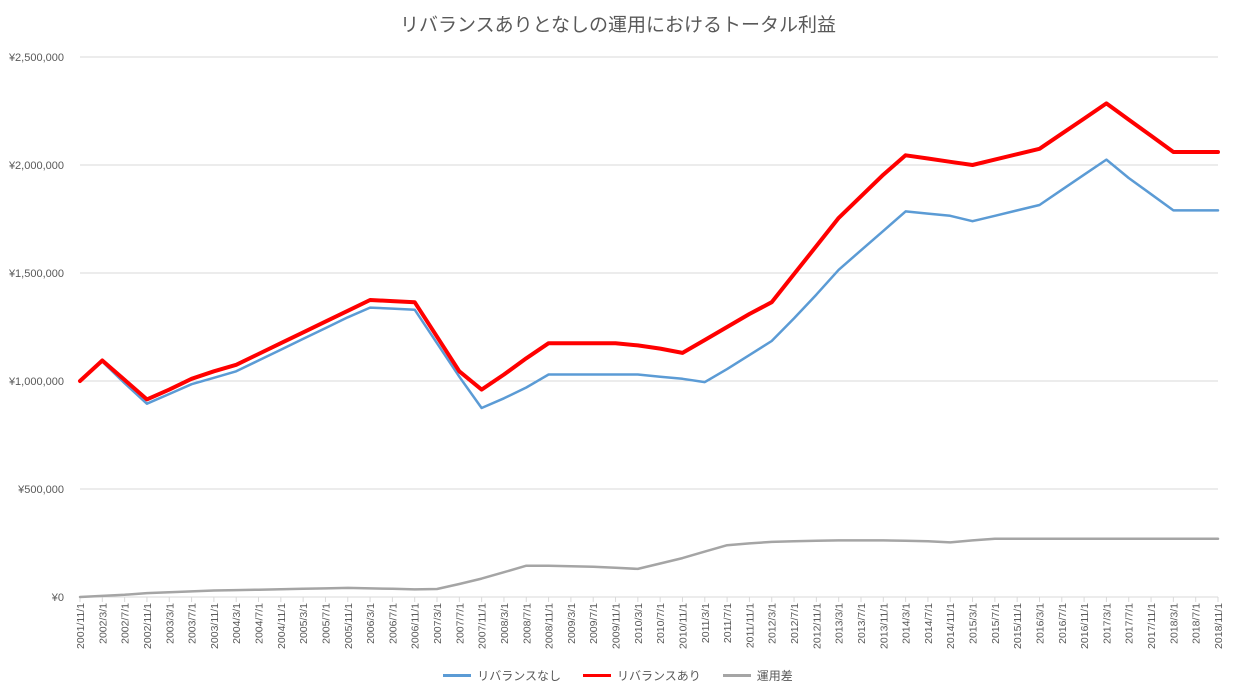 The width and height of the screenshot is (1236, 698). What do you see at coordinates (795, 623) in the screenshot?
I see `x-tick-label: 2012/7/1` at bounding box center [795, 623].